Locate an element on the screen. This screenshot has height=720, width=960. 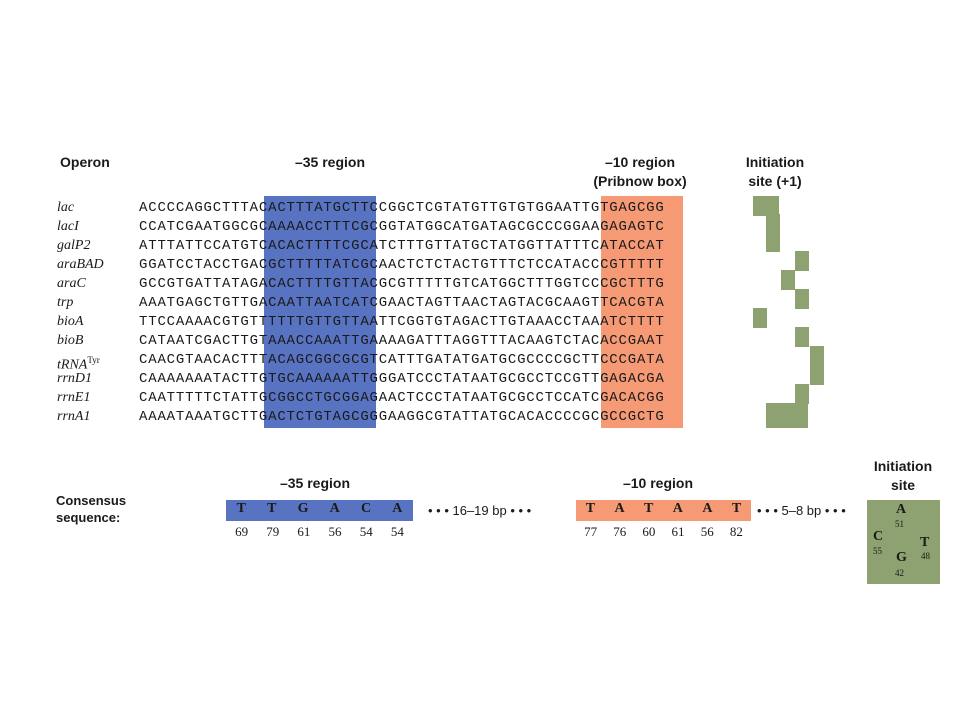
base-letter: G is located at coordinates (303, 508).